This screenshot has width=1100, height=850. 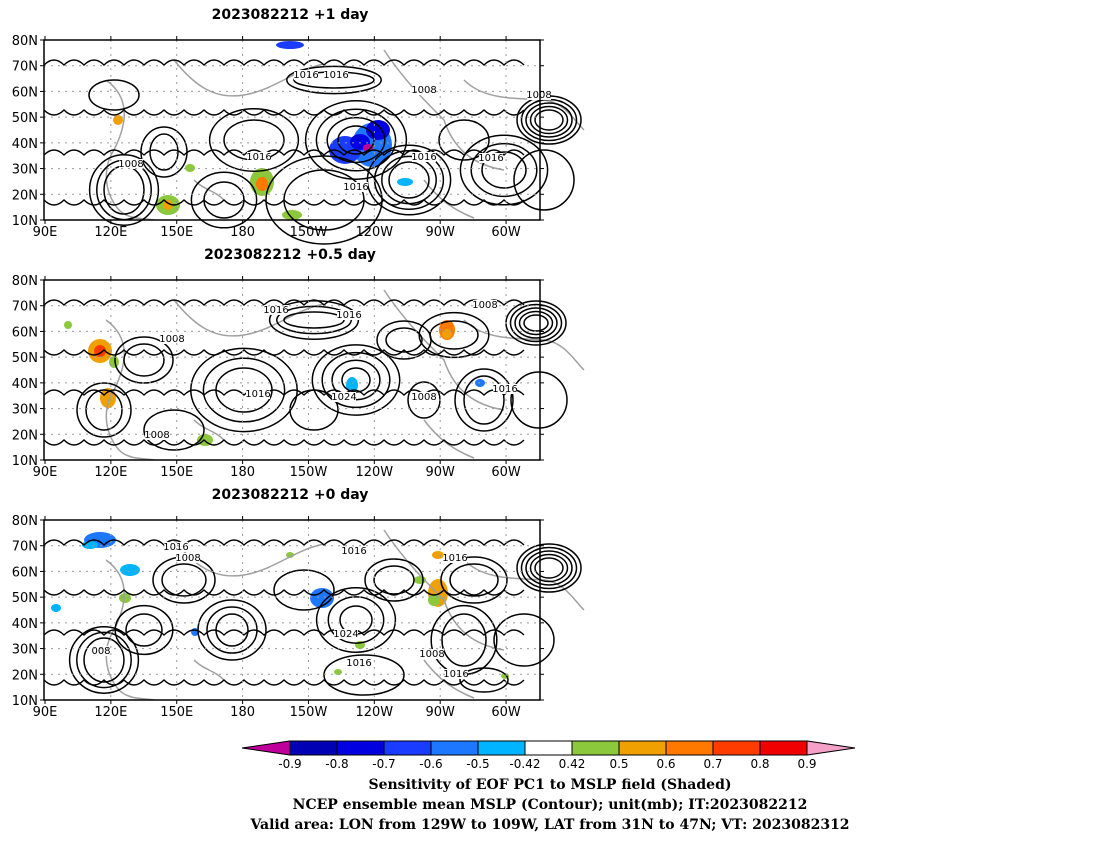 I want to click on lat-tick-label: 60N, so click(x=25, y=572).